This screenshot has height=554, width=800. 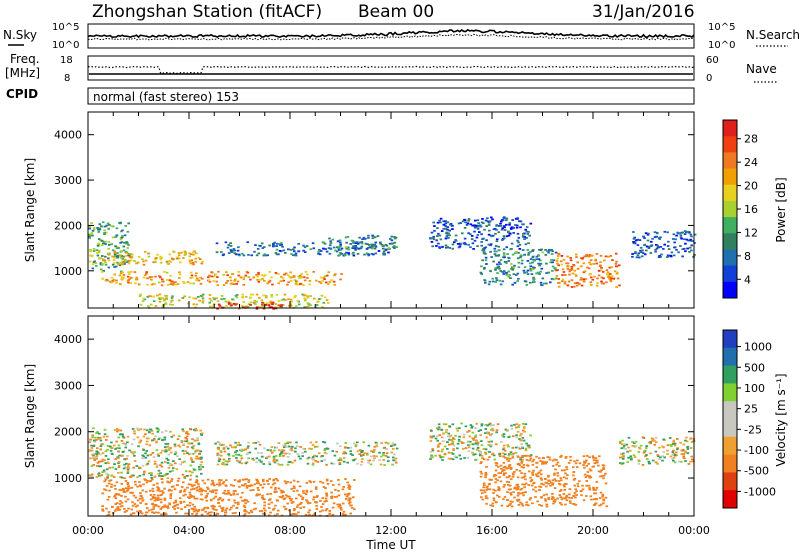 What do you see at coordinates (709, 78) in the screenshot?
I see `nave-tick-bottom: 0` at bounding box center [709, 78].